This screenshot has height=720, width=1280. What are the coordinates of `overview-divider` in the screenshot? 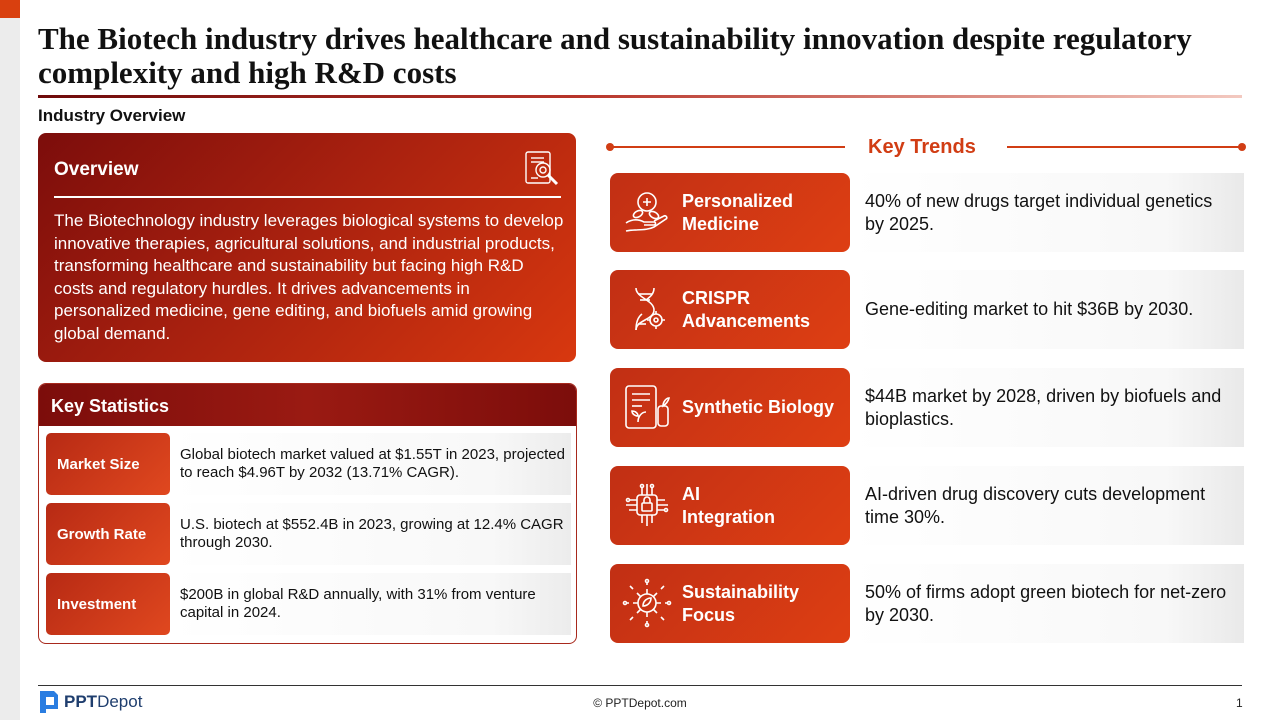 It's located at (307, 197).